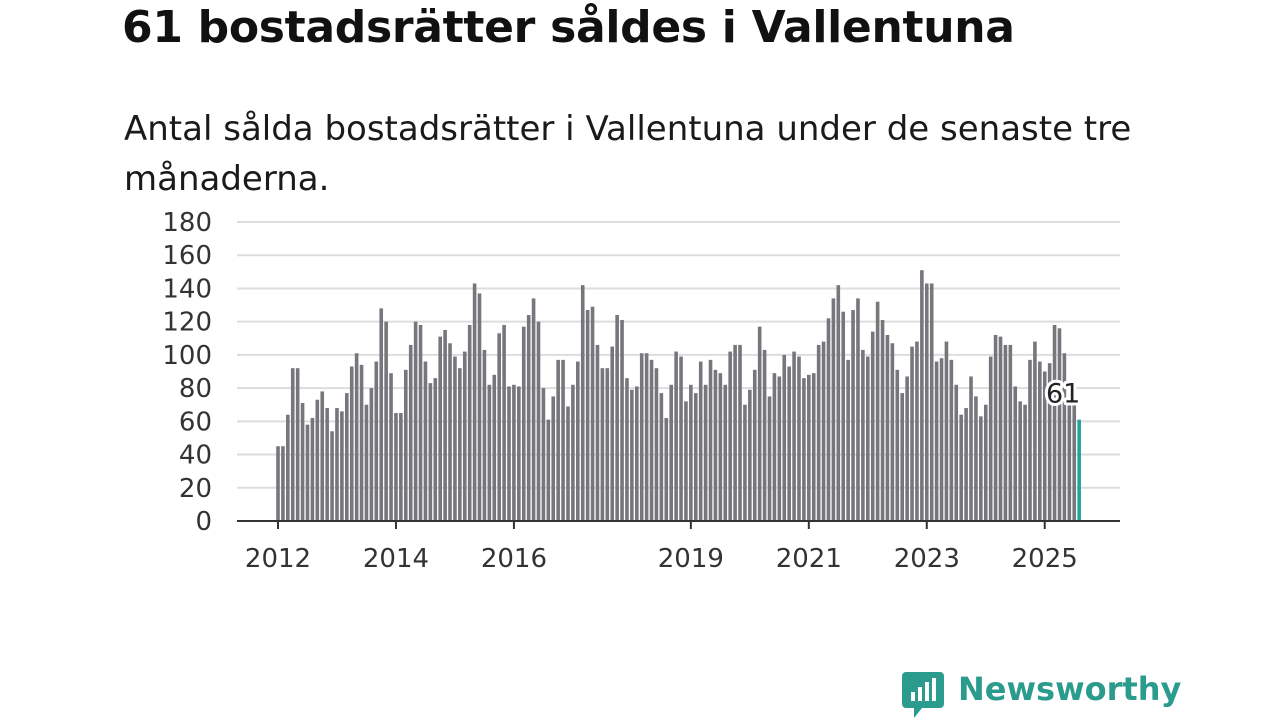  Describe the element at coordinates (923, 695) in the screenshot. I see `newsworthy-logo-icon` at that location.